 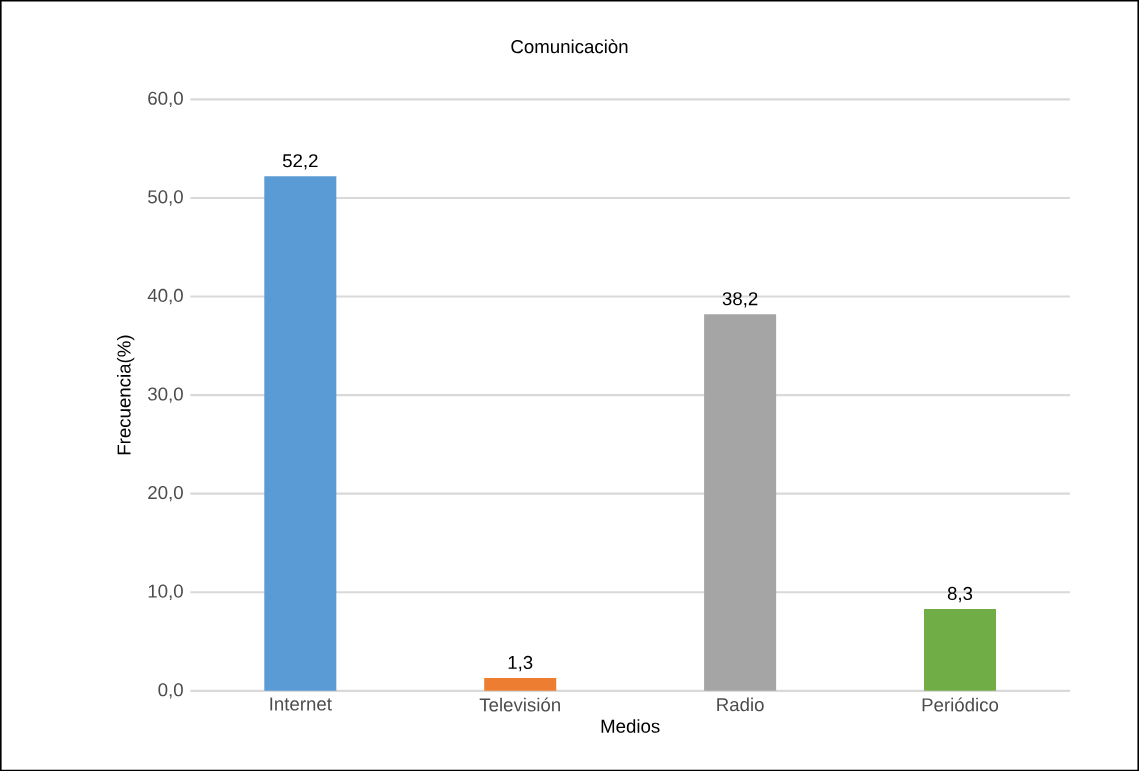 What do you see at coordinates (165, 395) in the screenshot?
I see `y-tick-label: 30,0` at bounding box center [165, 395].